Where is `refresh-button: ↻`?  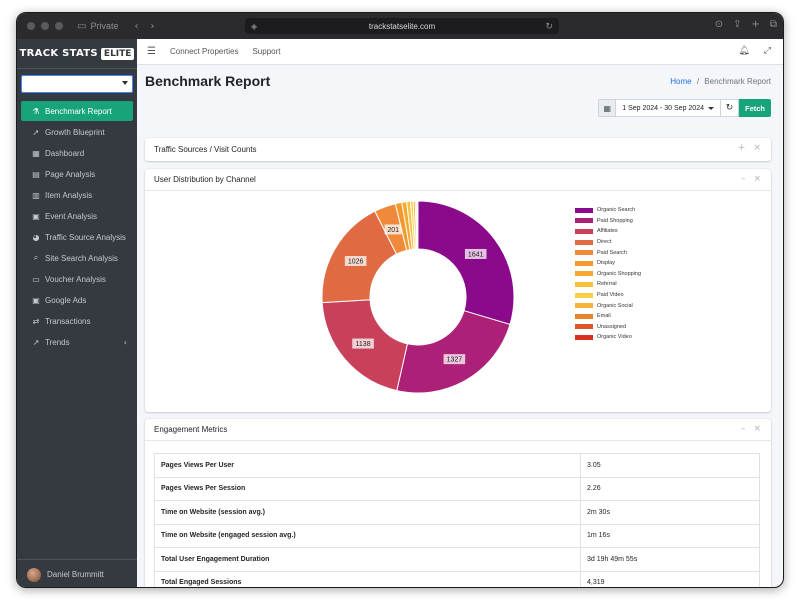
refresh-button: ↻ is located at coordinates (729, 108).